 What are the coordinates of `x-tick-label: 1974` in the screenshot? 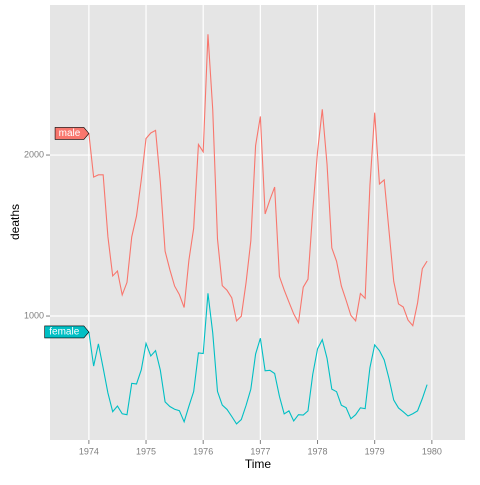 It's located at (89, 451).